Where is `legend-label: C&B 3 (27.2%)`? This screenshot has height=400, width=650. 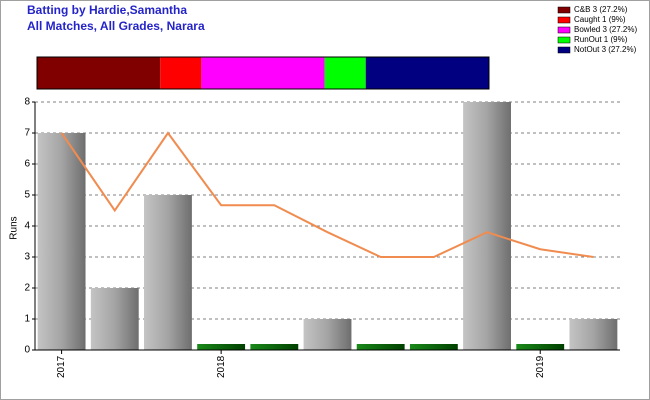
legend-label: C&B 3 (27.2%) is located at coordinates (601, 9).